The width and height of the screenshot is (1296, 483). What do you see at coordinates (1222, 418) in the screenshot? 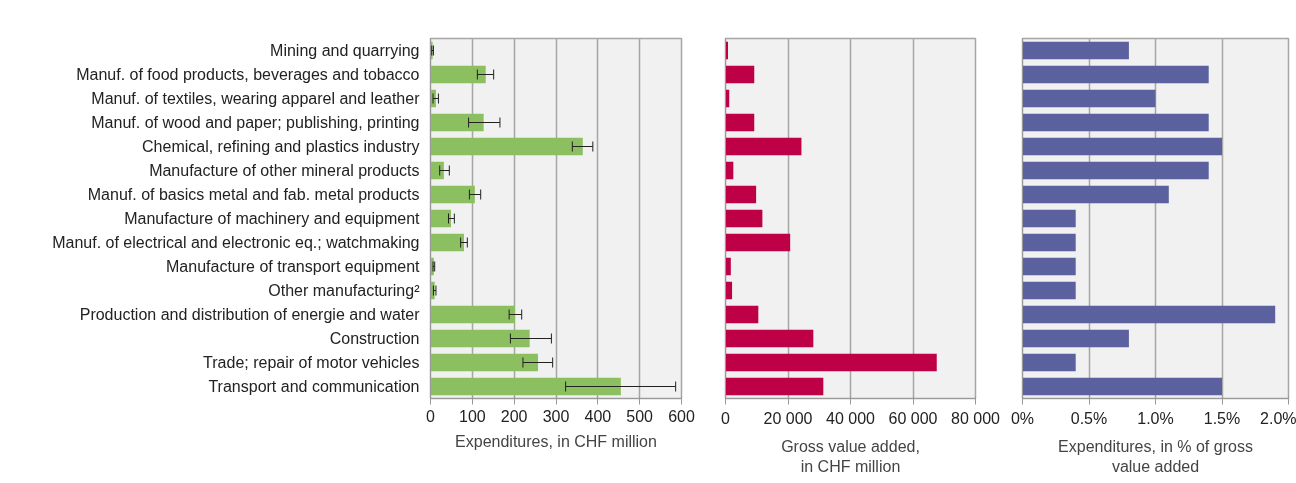
I see `x-tick-label: 1.5%` at bounding box center [1222, 418].